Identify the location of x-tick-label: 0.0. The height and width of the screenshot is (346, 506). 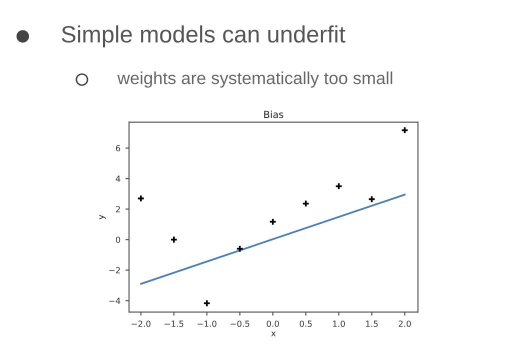
(272, 323).